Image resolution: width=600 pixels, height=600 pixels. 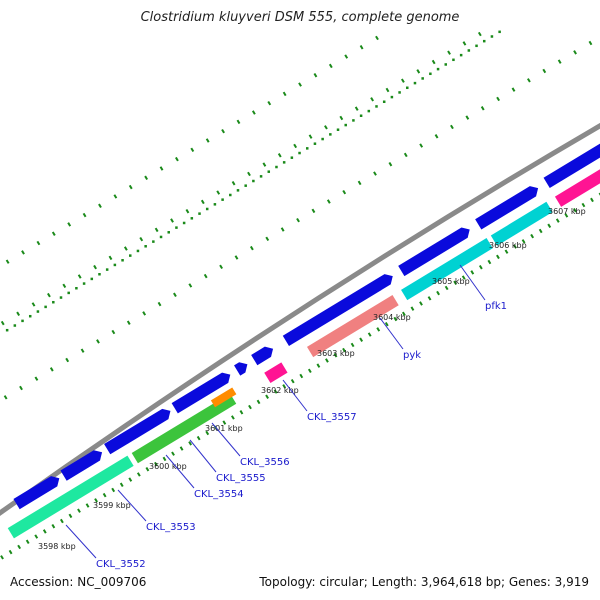 I want to click on kbp-tick-label: 3603 kbp, so click(x=336, y=353).